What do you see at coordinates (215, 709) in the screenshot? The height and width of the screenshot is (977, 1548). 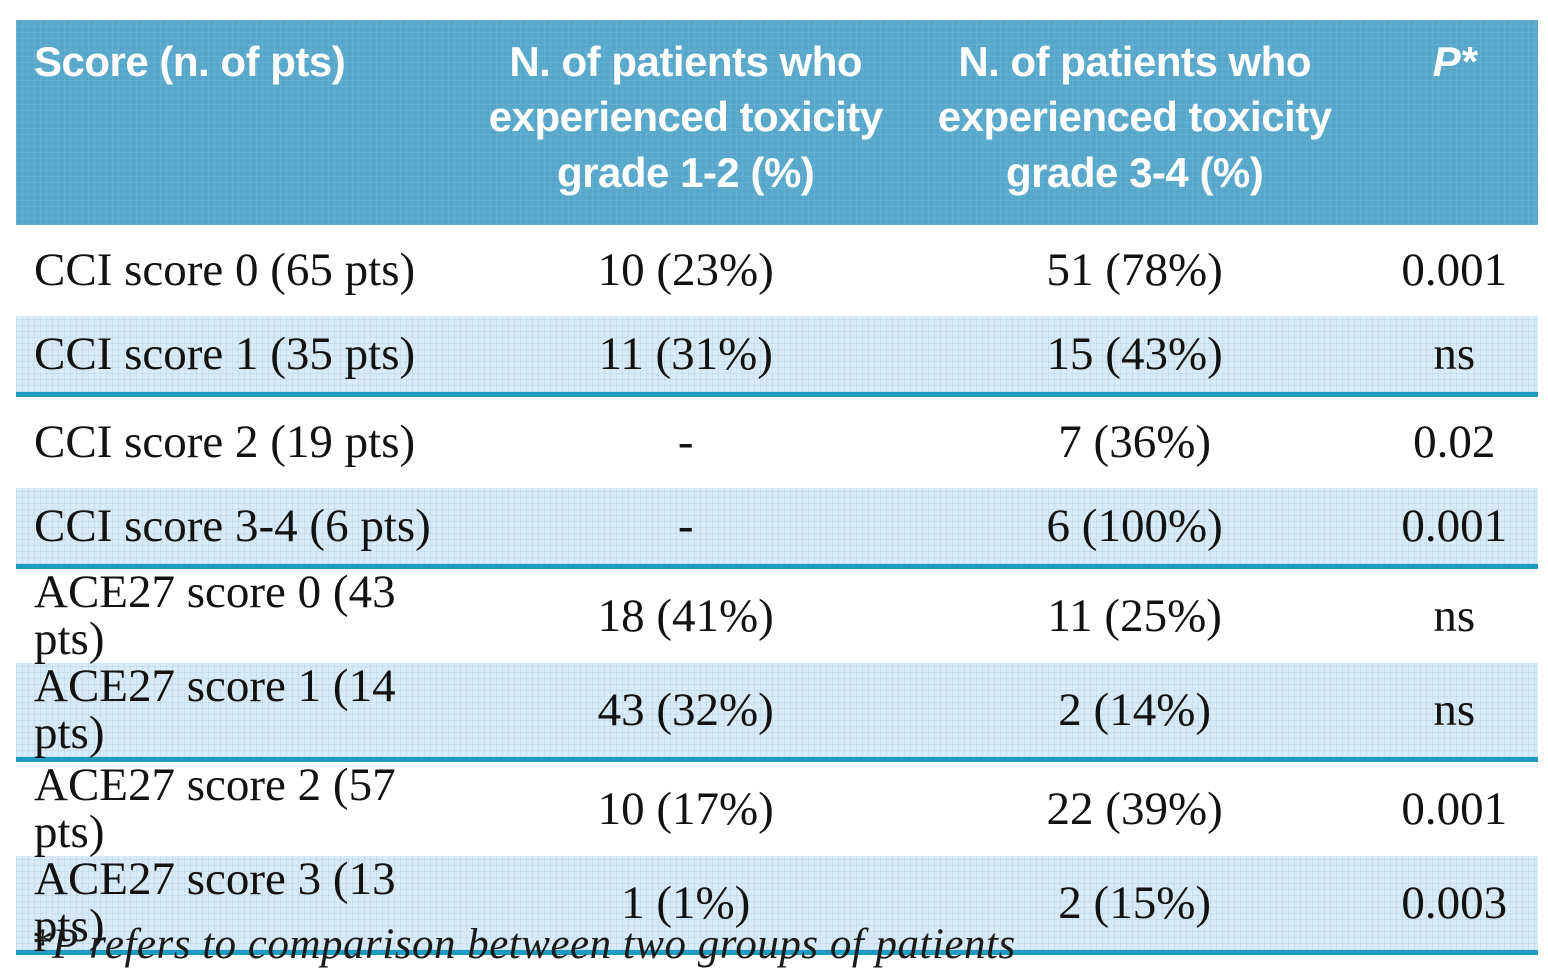 I see `cell-score: ACE27 score 1 (14 pts)` at bounding box center [215, 709].